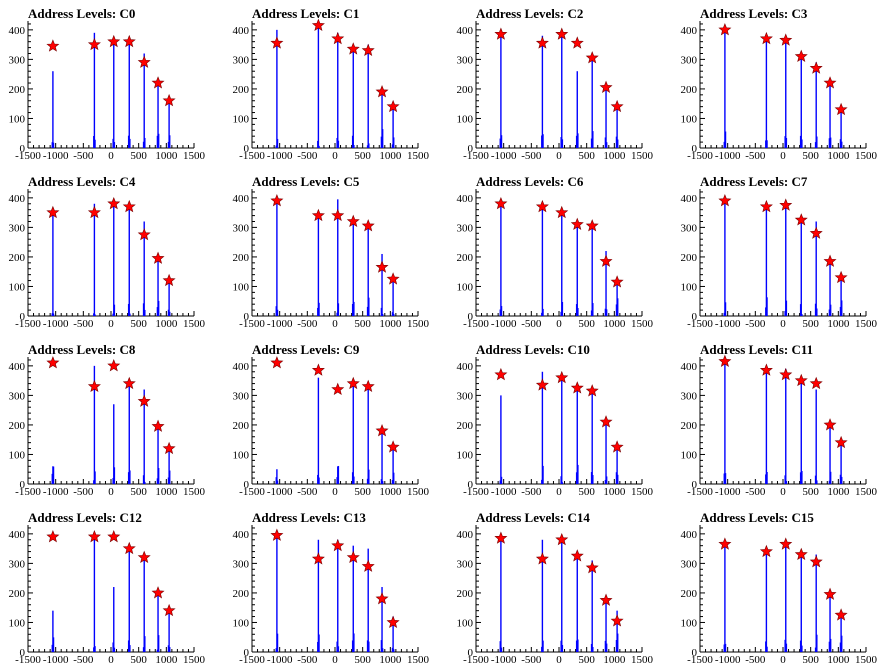 The width and height of the screenshot is (896, 672). Describe the element at coordinates (85, 517) in the screenshot. I see `chart-title: Address Levels: C12` at that location.